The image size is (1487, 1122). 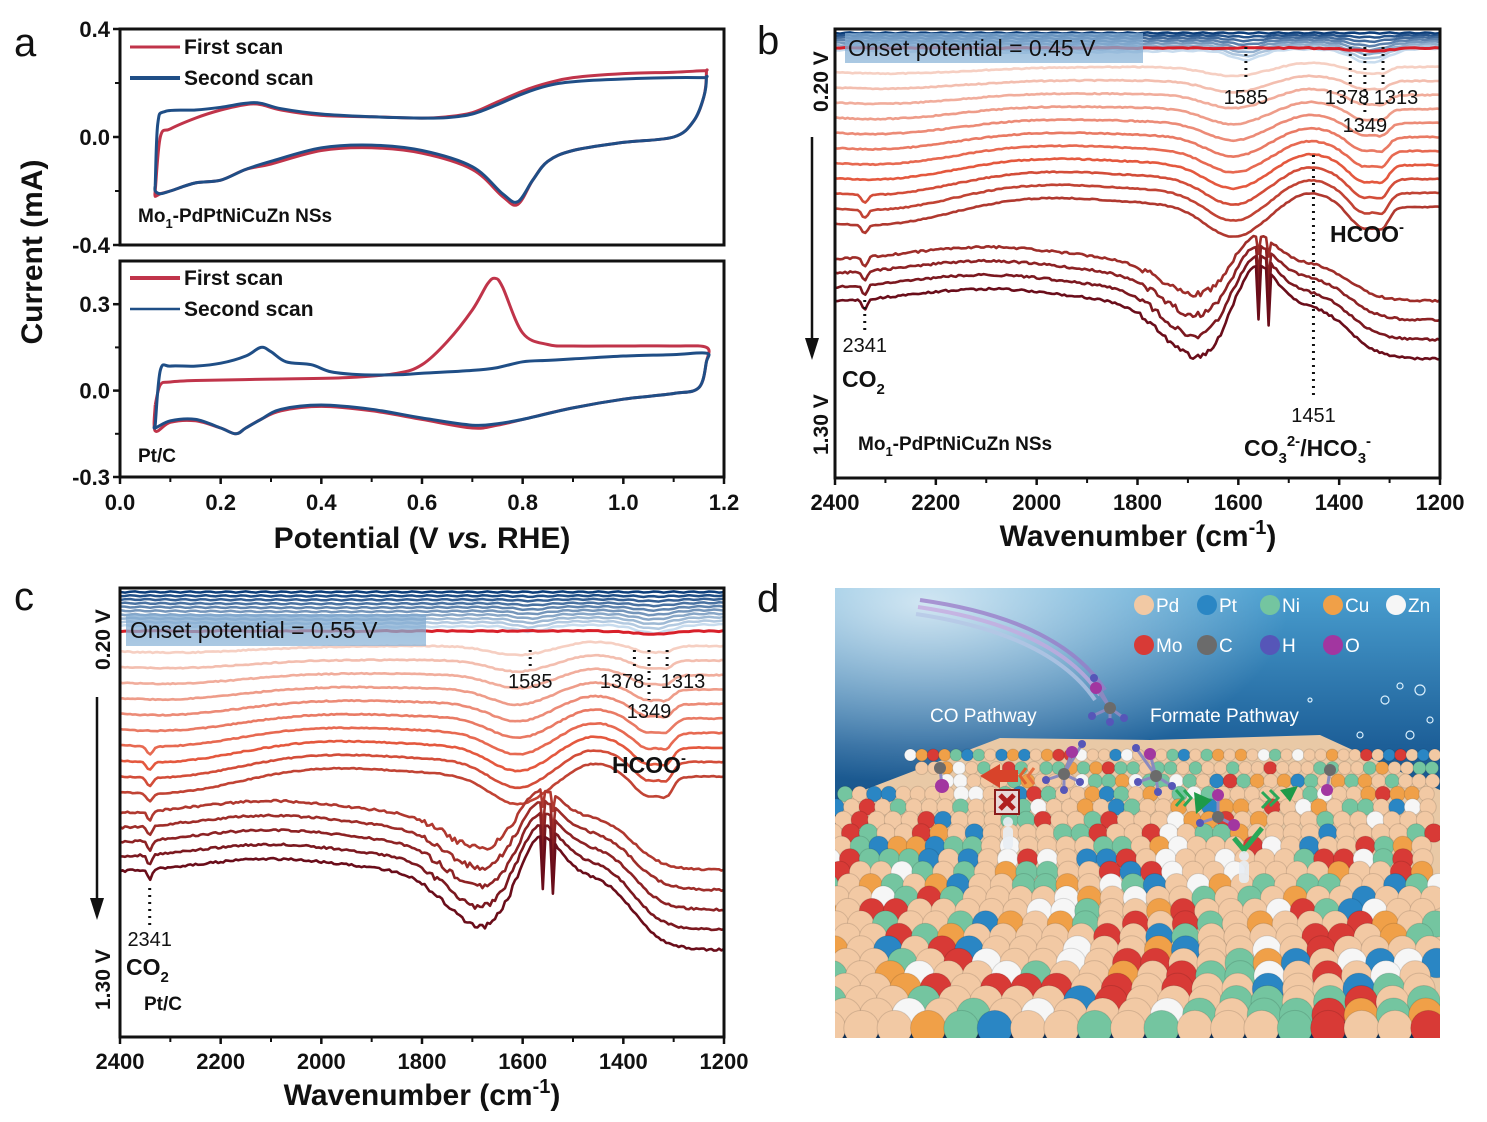 I want to click on legend-label-pt: Pt, so click(x=1228, y=606).